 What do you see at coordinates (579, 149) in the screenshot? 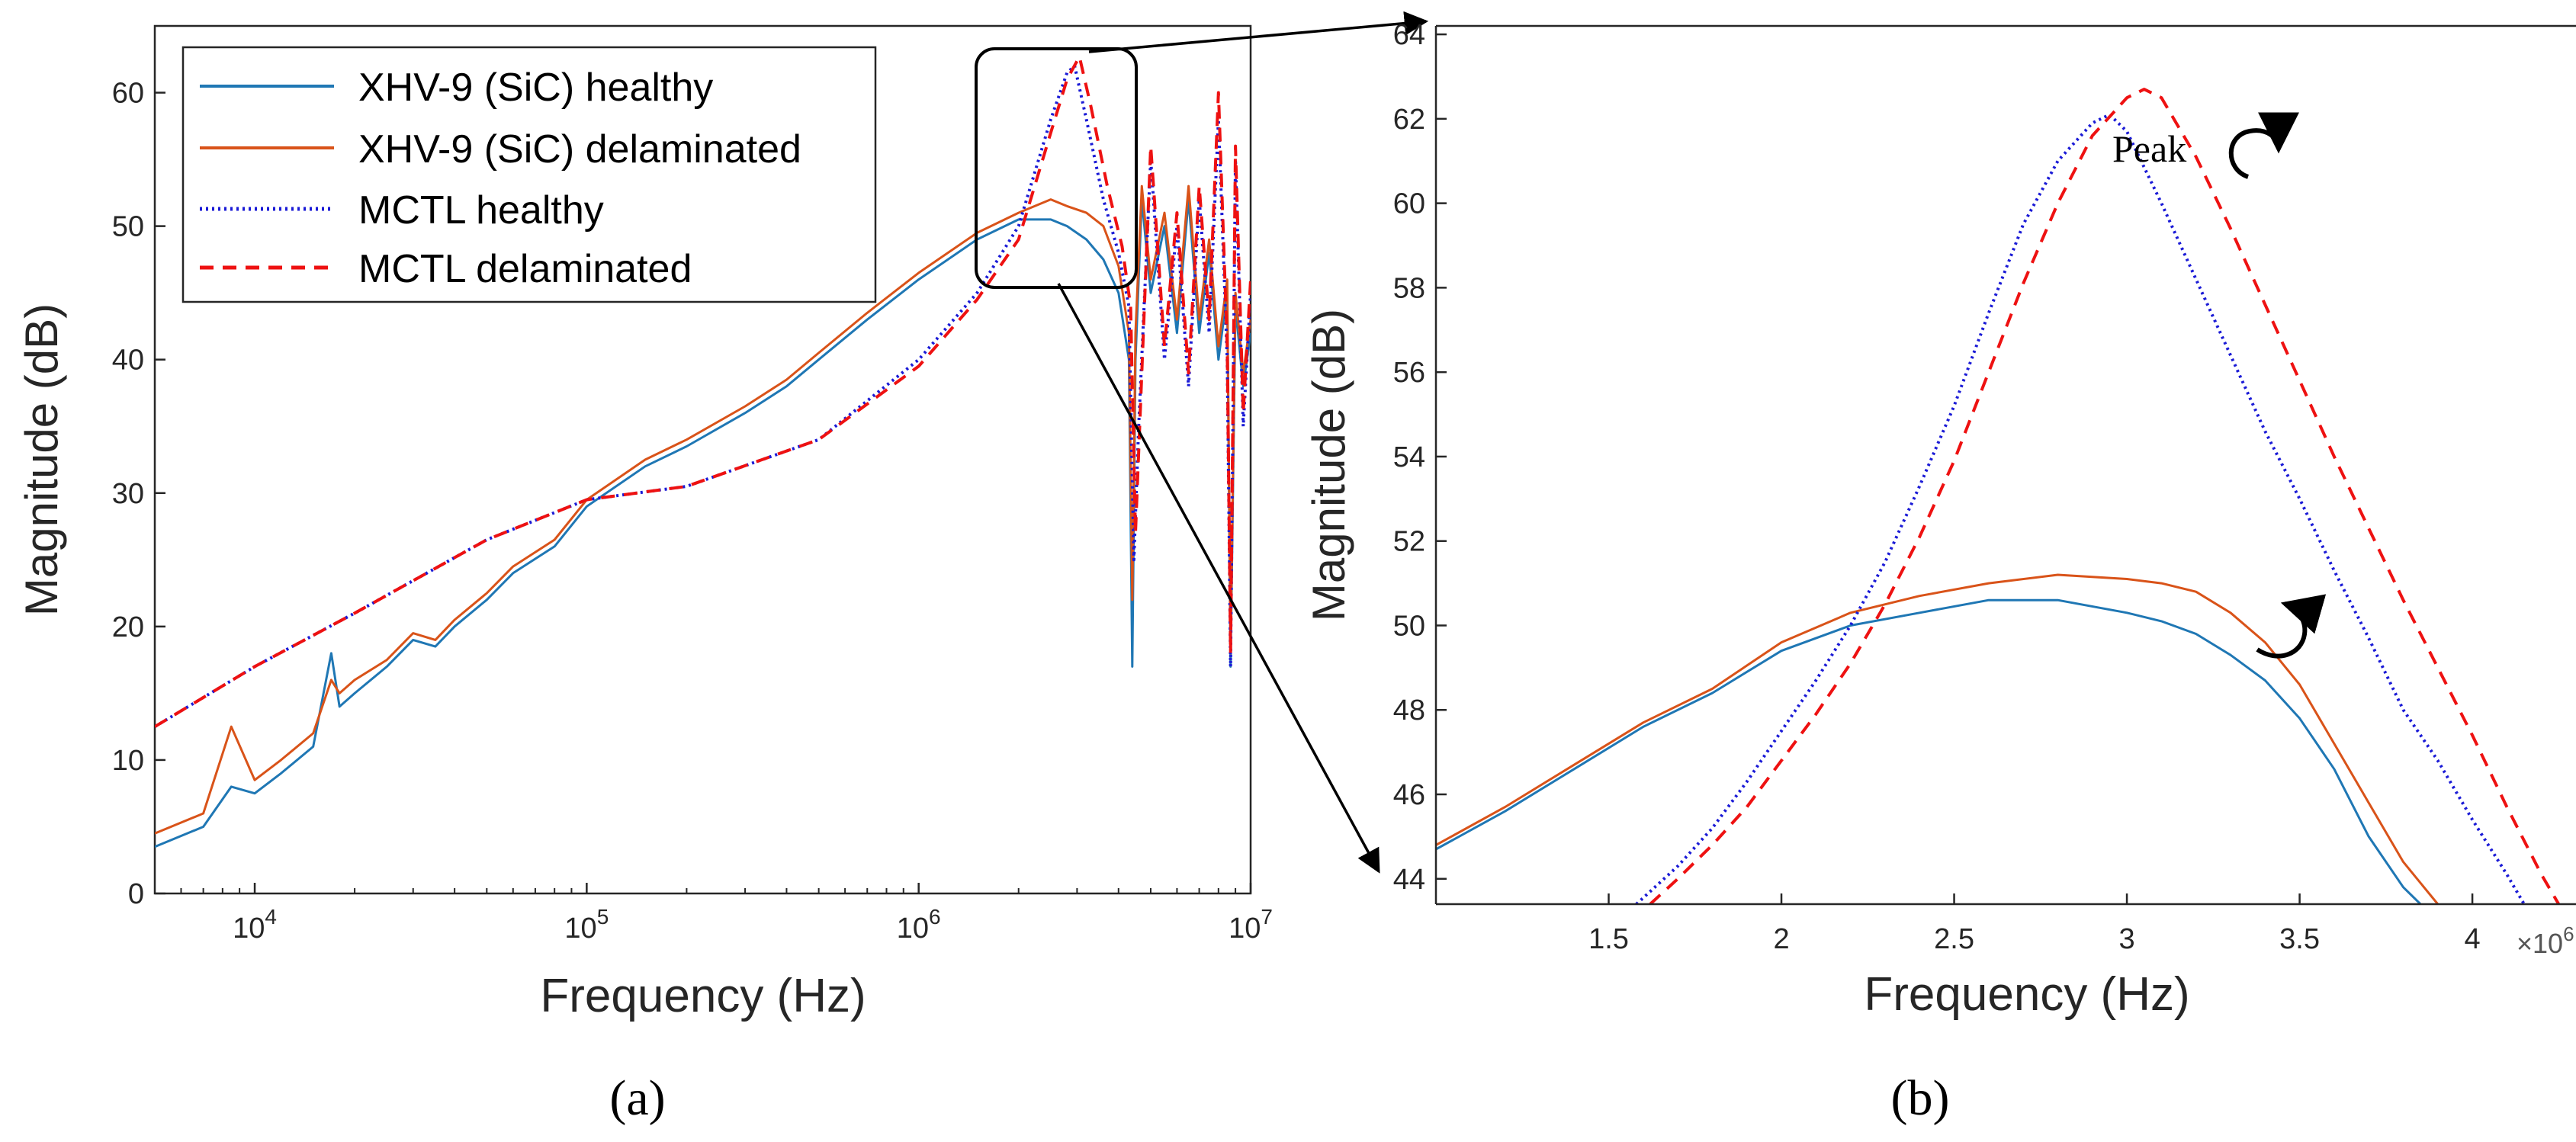
I see `legend-label-xhv9-delaminated: XHV-9 (SiC) delaminated` at bounding box center [579, 149].